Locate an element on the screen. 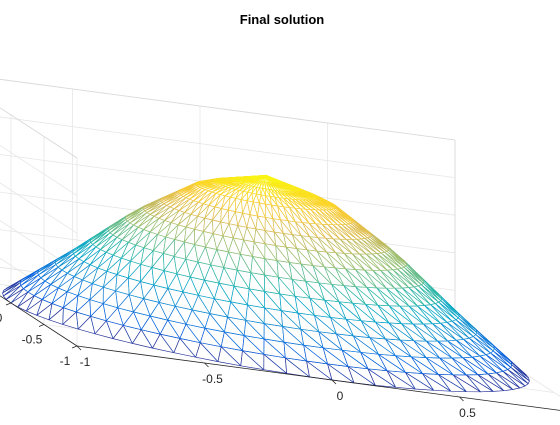 This screenshot has width=560, height=425. x-tick-label: 0.5 is located at coordinates (467, 413).